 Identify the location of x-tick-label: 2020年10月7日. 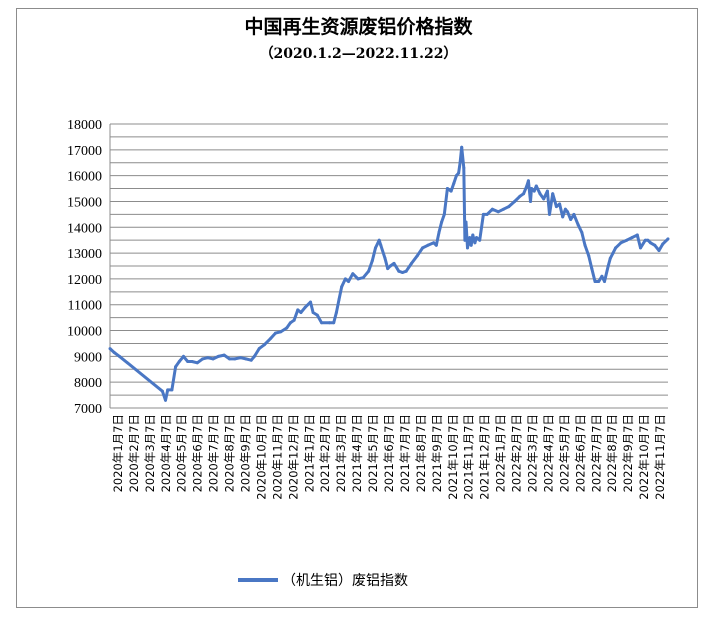
(261, 457).